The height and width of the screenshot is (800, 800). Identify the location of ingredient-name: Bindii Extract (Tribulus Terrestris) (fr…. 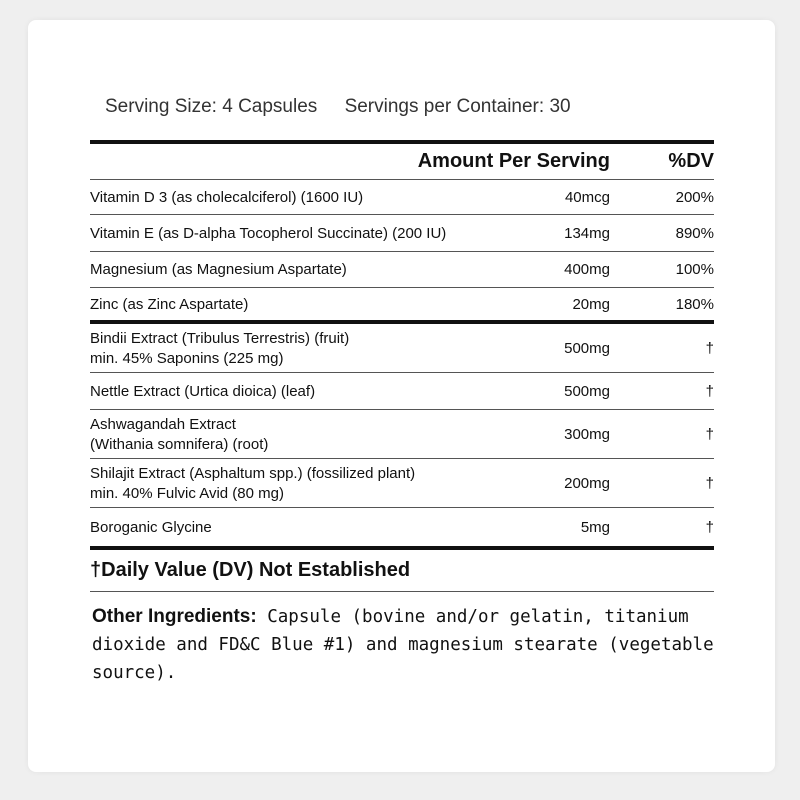
(302, 348).